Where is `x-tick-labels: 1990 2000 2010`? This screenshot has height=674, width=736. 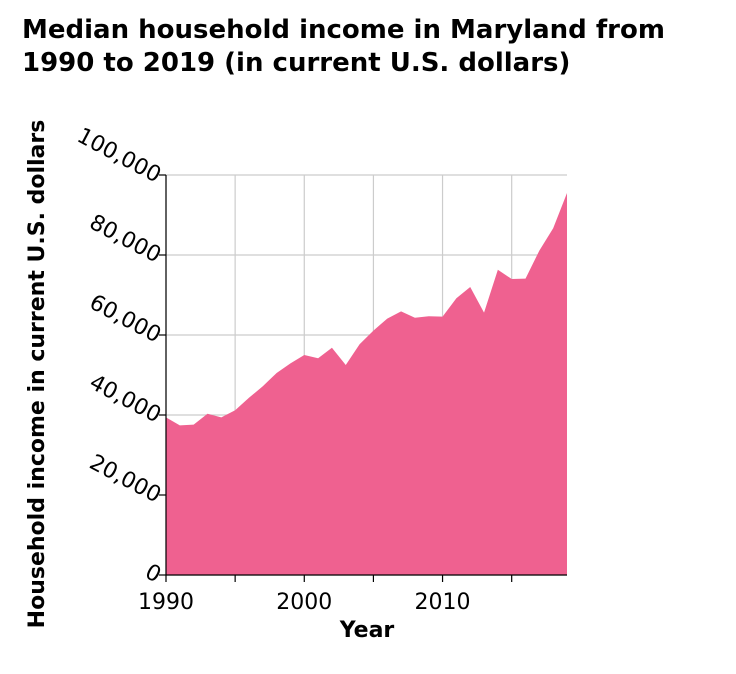
x-tick-labels: 1990 2000 2010 is located at coordinates (304, 602).